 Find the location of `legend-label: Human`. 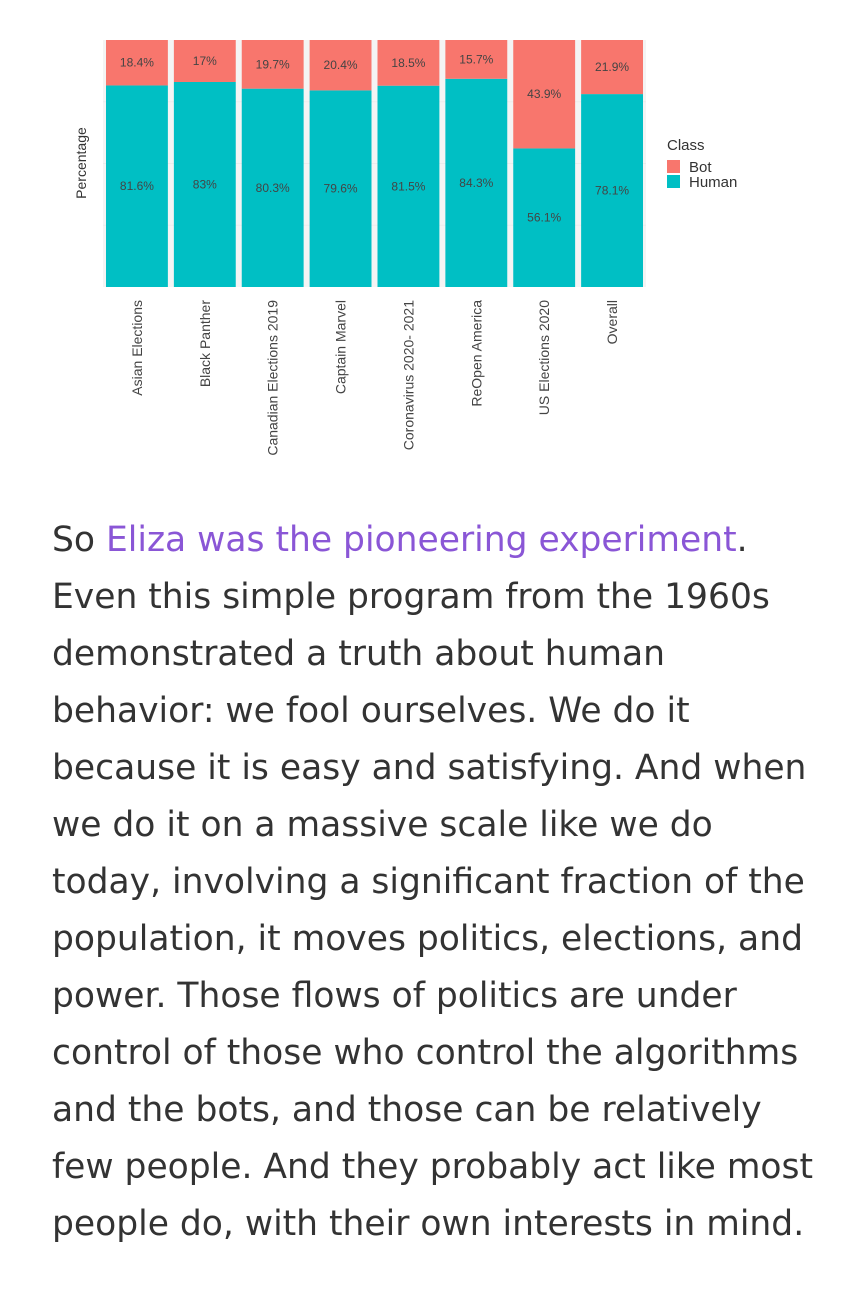

legend-label: Human is located at coordinates (713, 182).